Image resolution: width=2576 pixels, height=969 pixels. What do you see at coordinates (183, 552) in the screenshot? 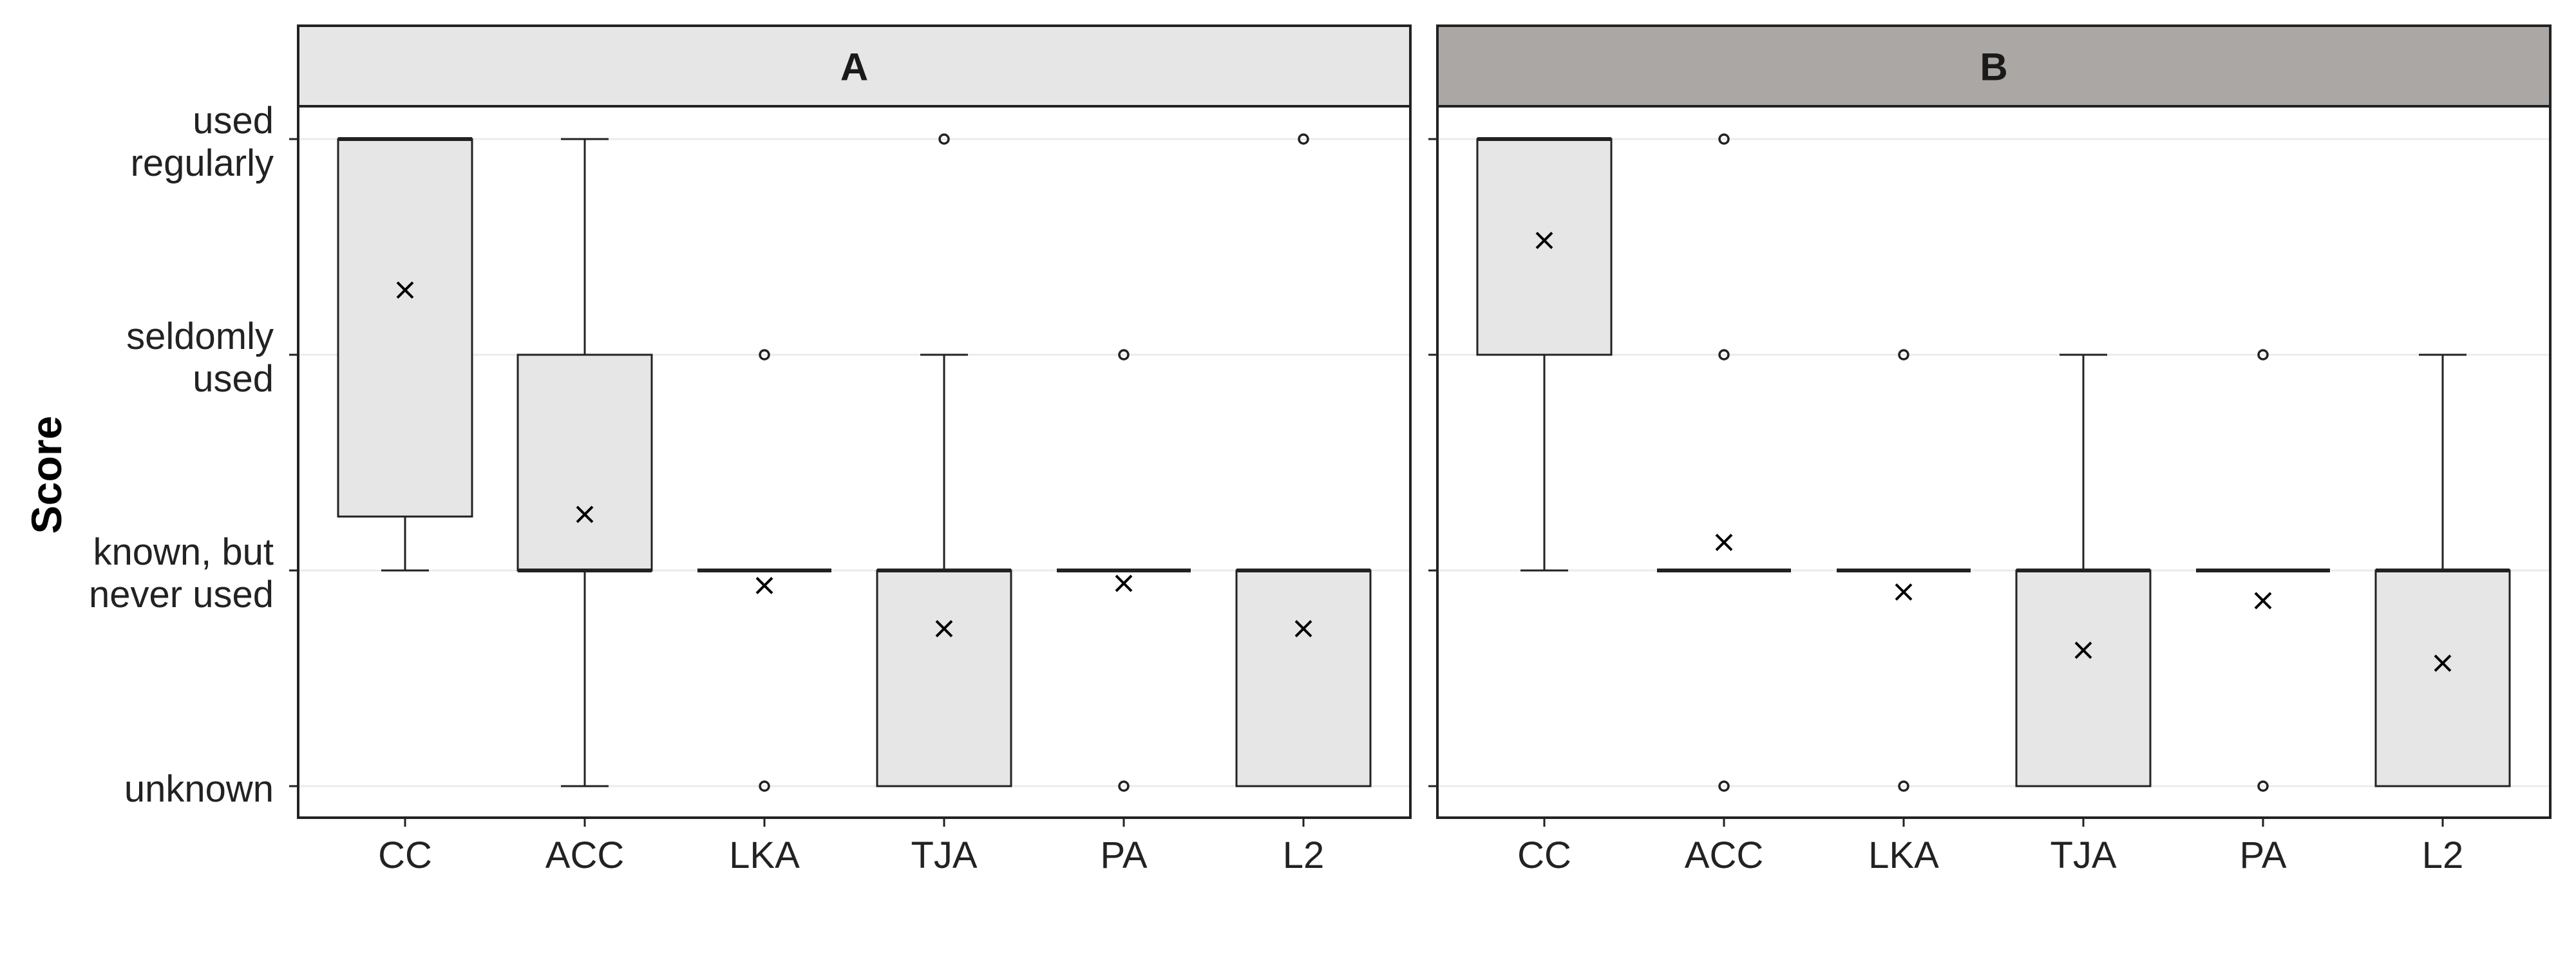
I see `y-tick-label: known, but` at bounding box center [183, 552].